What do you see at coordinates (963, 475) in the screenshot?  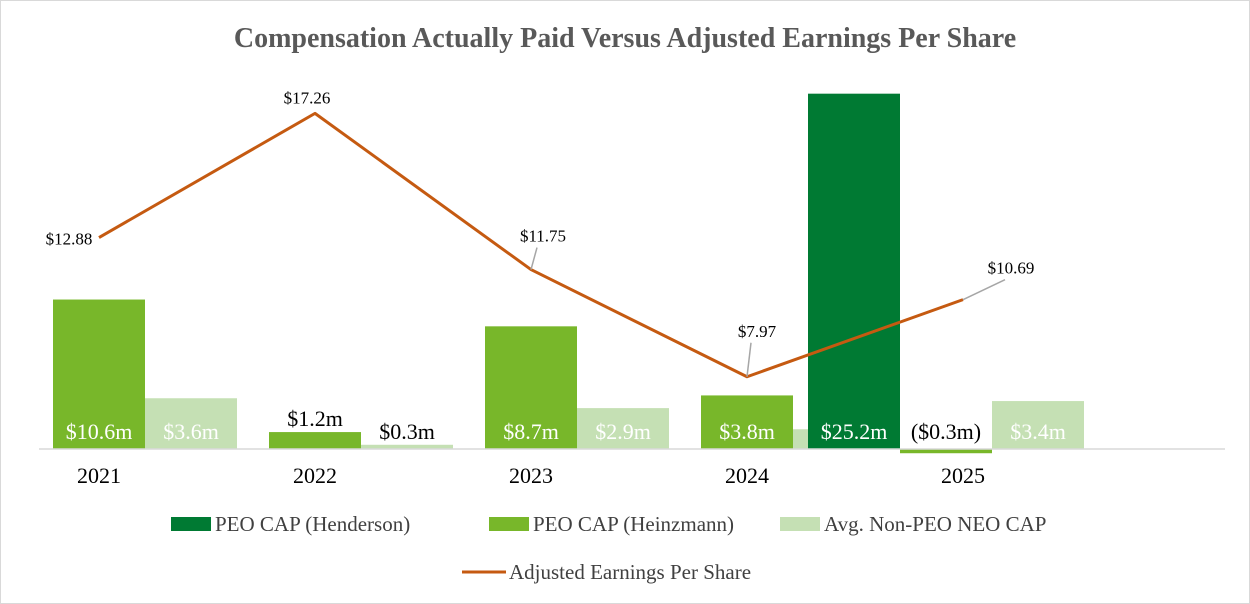 I see `x-tick-label-2025: 2025` at bounding box center [963, 475].